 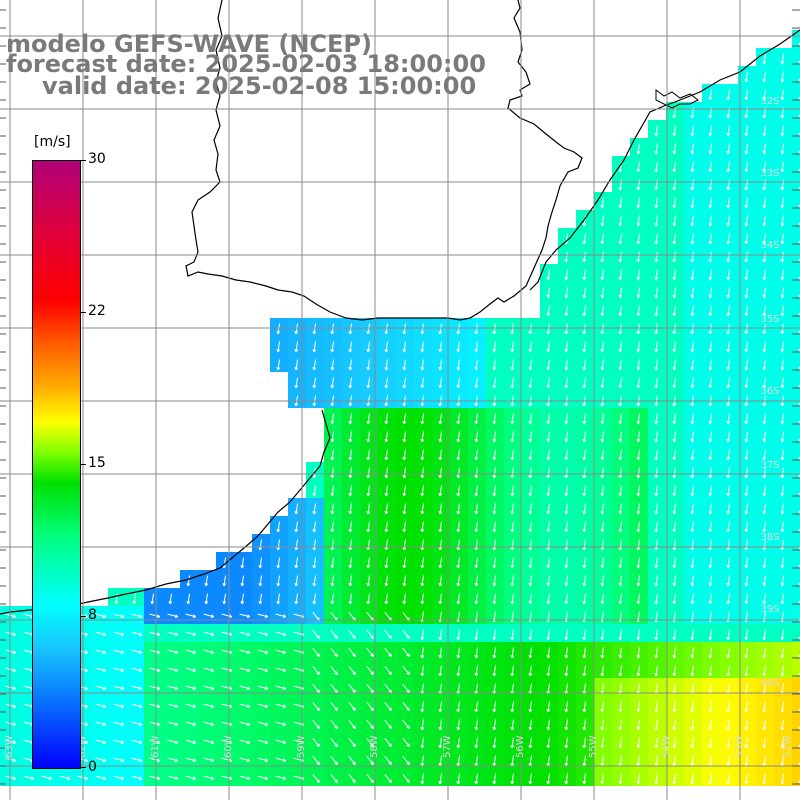 What do you see at coordinates (97, 159) in the screenshot?
I see `colorbar-label-max: 30` at bounding box center [97, 159].